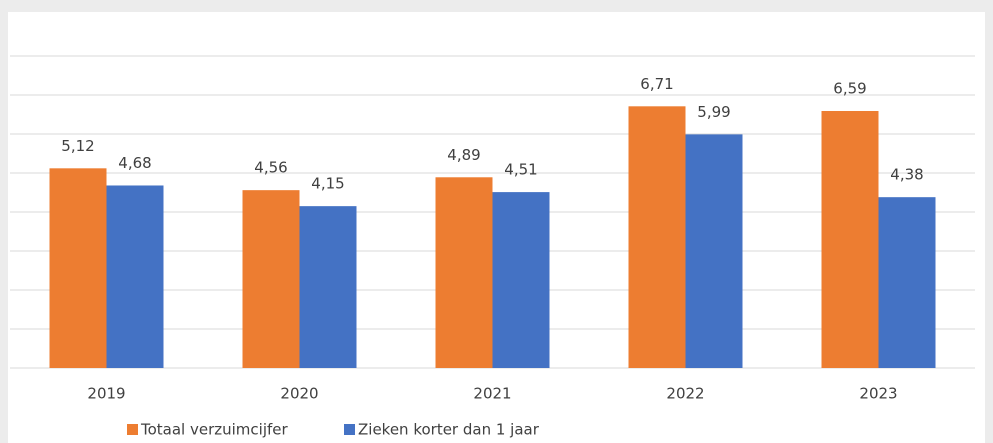 This screenshot has width=993, height=443. I want to click on legend-label: Zieken korter dan 1 jaar, so click(449, 430).